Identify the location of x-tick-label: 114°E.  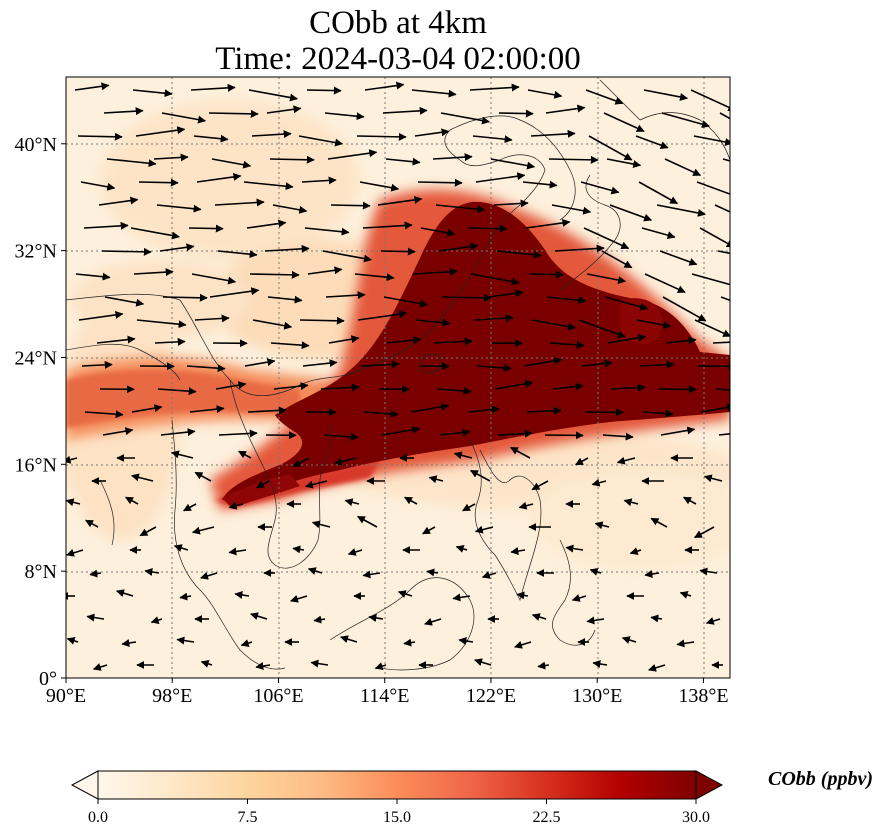
(384, 696).